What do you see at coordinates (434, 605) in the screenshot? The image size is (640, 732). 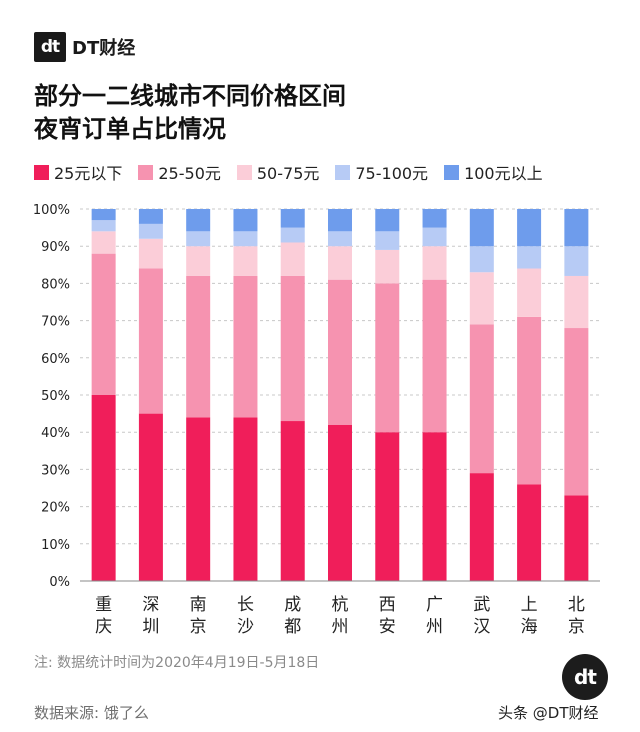 I see `x-tick-label: 广` at bounding box center [434, 605].